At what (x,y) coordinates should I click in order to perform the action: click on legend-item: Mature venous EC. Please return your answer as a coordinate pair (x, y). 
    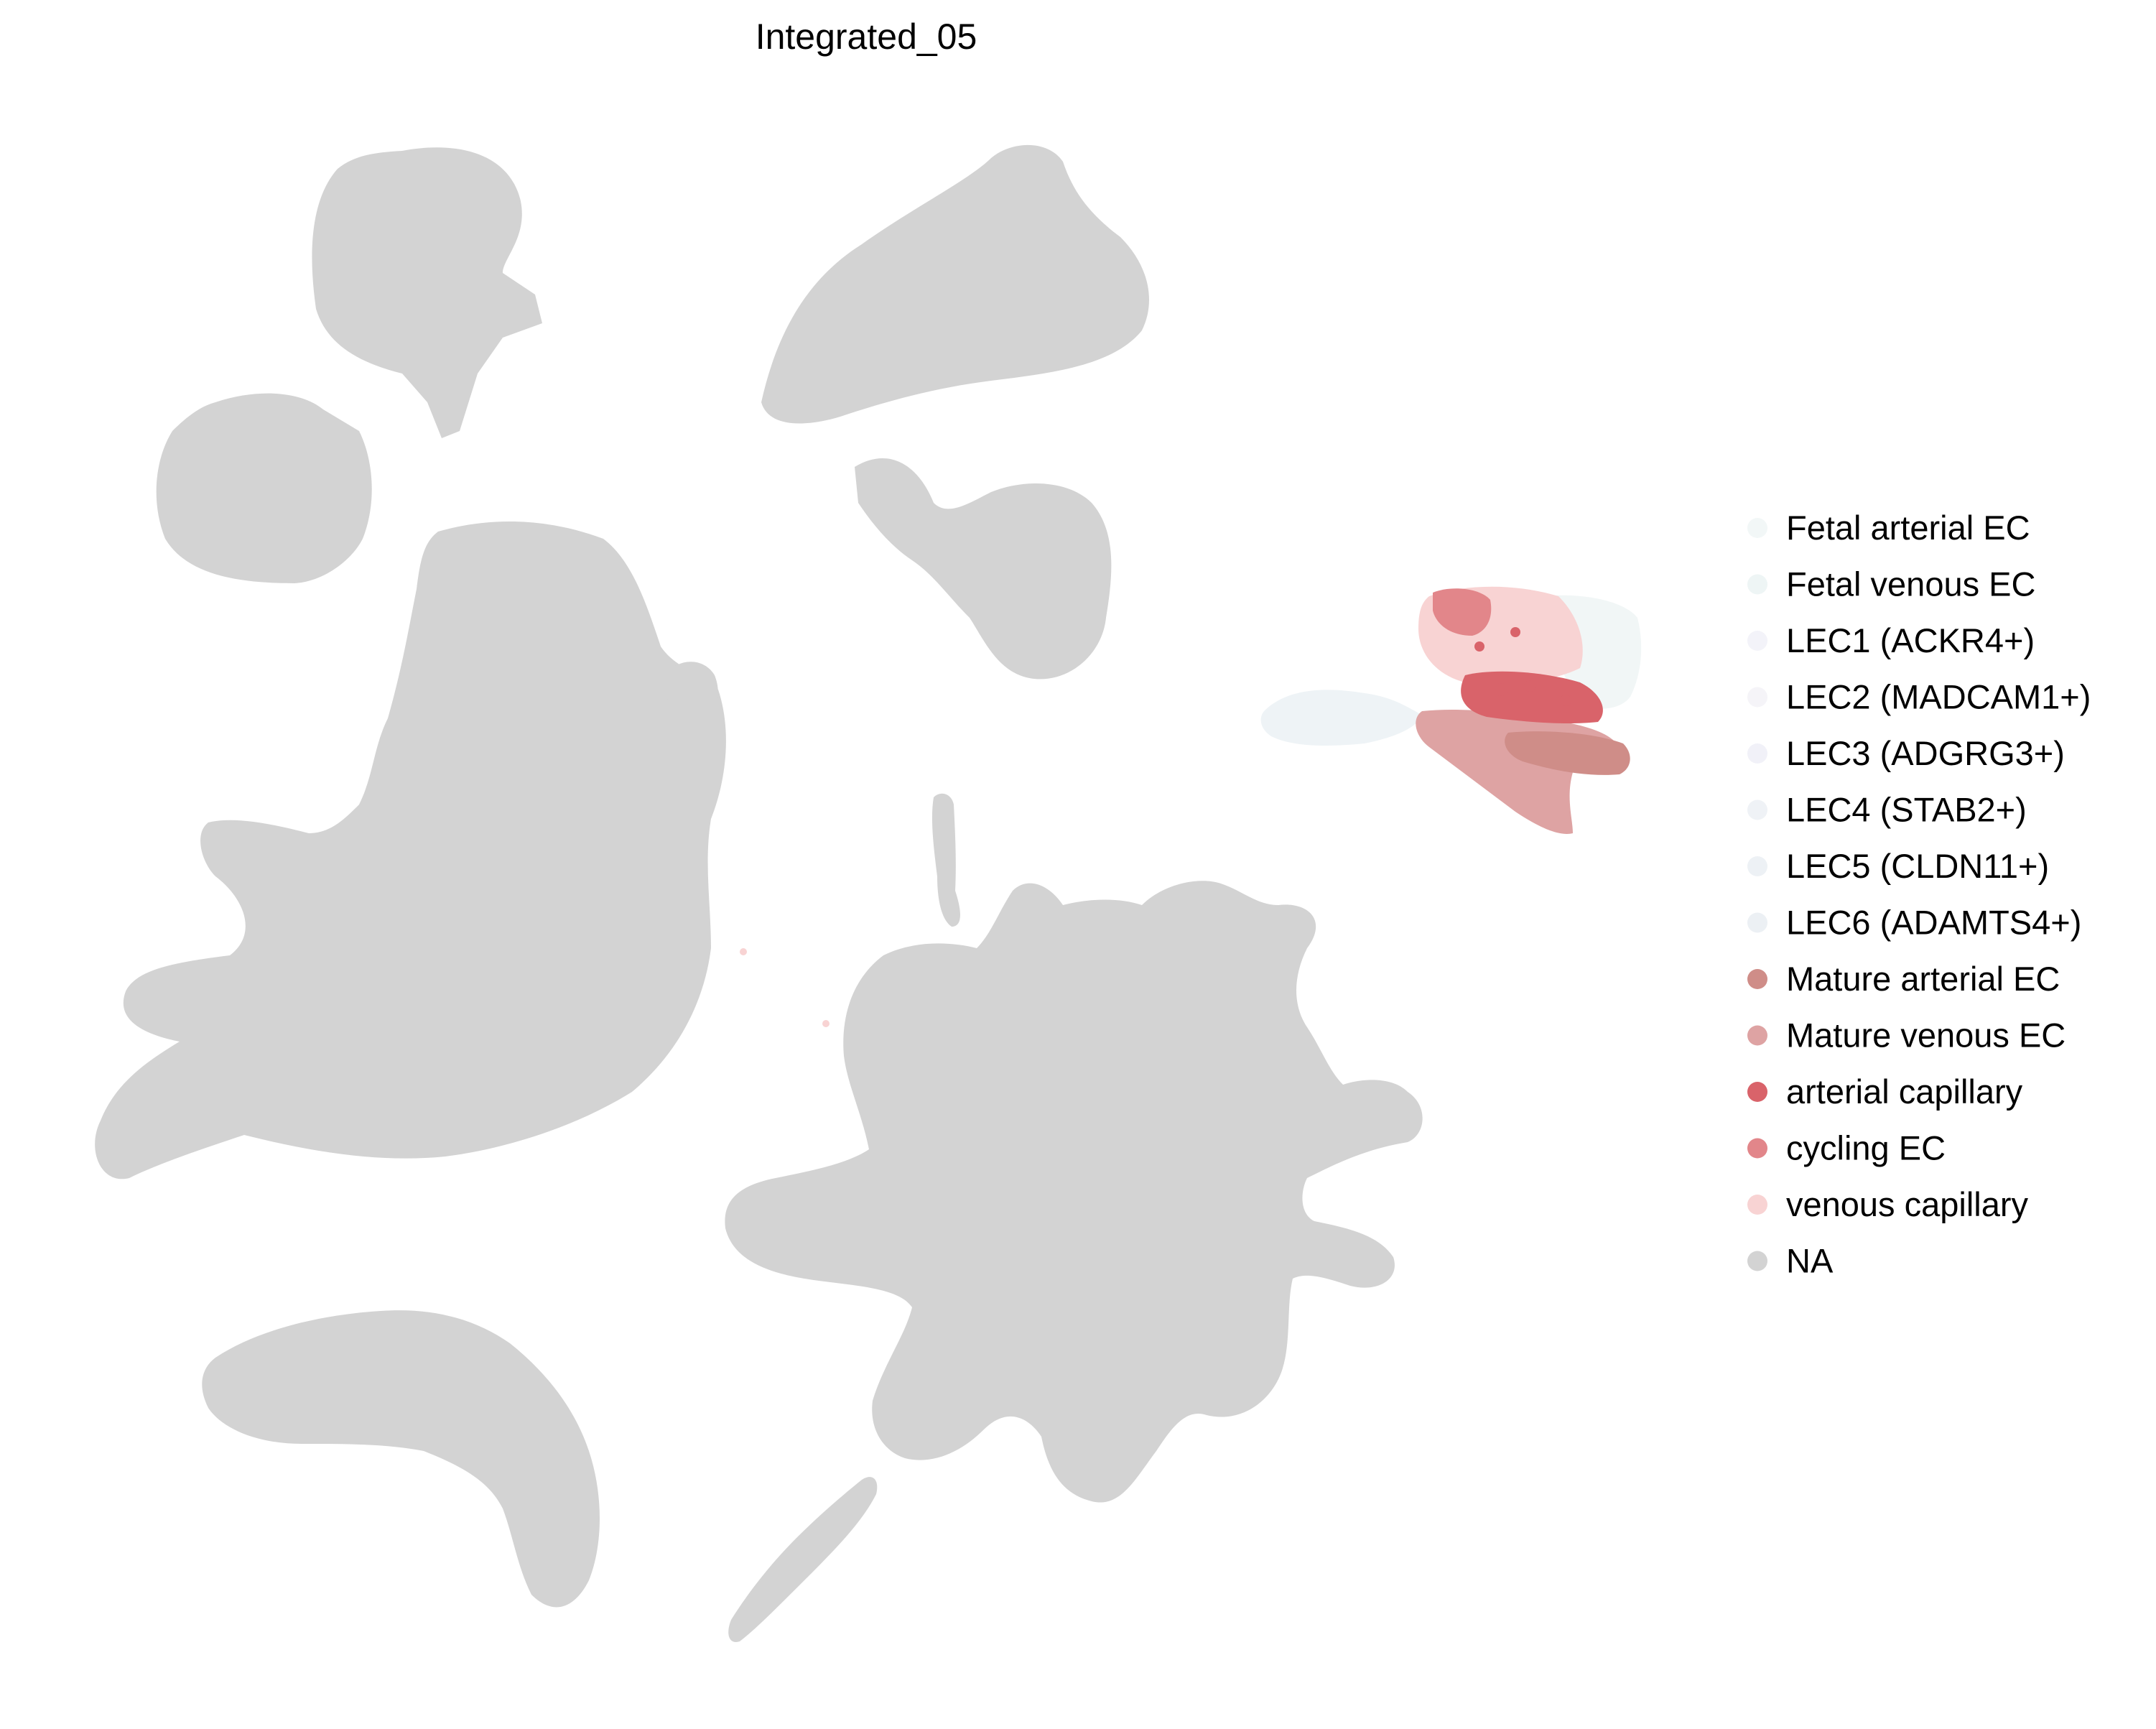
    Looking at the image, I should click on (1906, 1035).